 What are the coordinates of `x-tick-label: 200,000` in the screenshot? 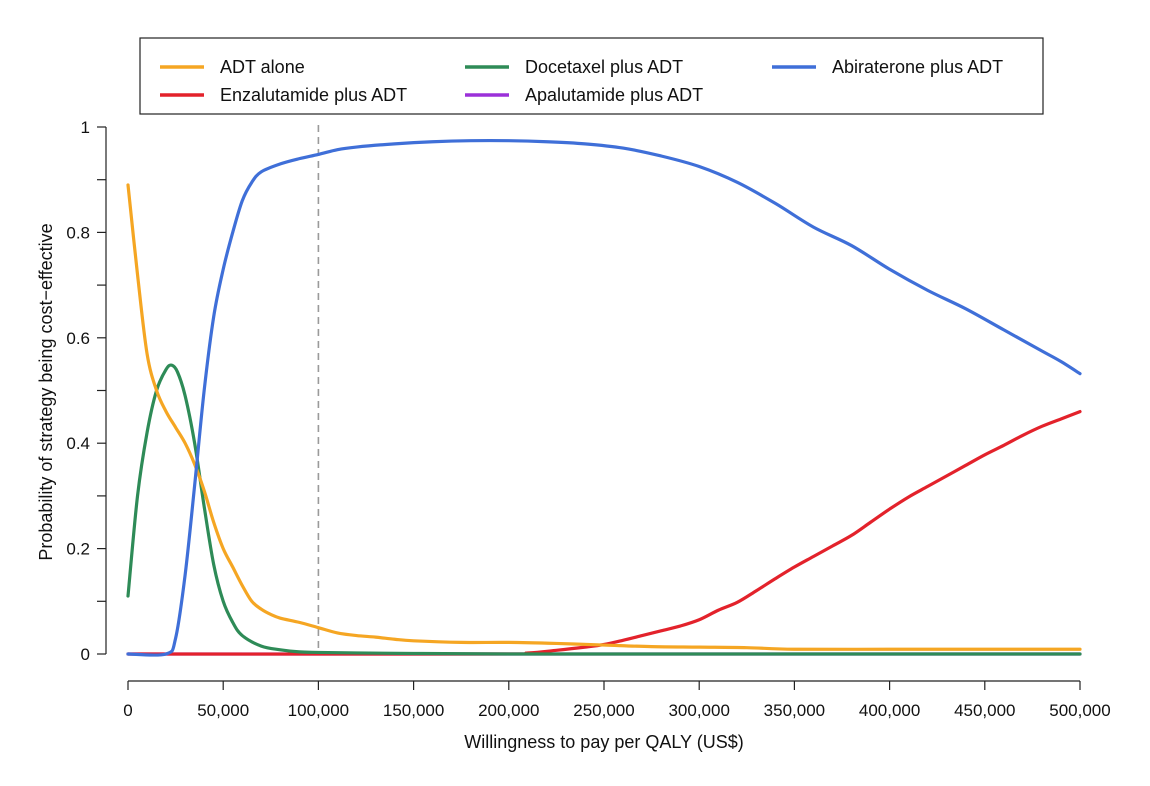 It's located at (508, 710).